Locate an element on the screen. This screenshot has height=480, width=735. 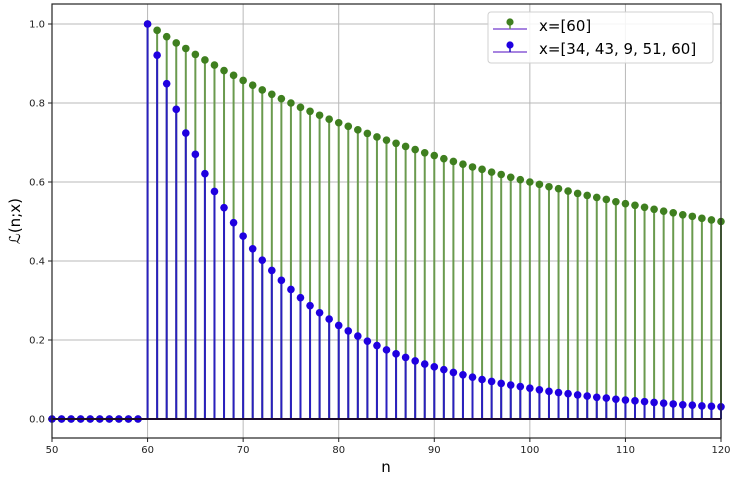
legend: x=[60] x=[34, 43, 9, 51, 60] is located at coordinates (600, 37).